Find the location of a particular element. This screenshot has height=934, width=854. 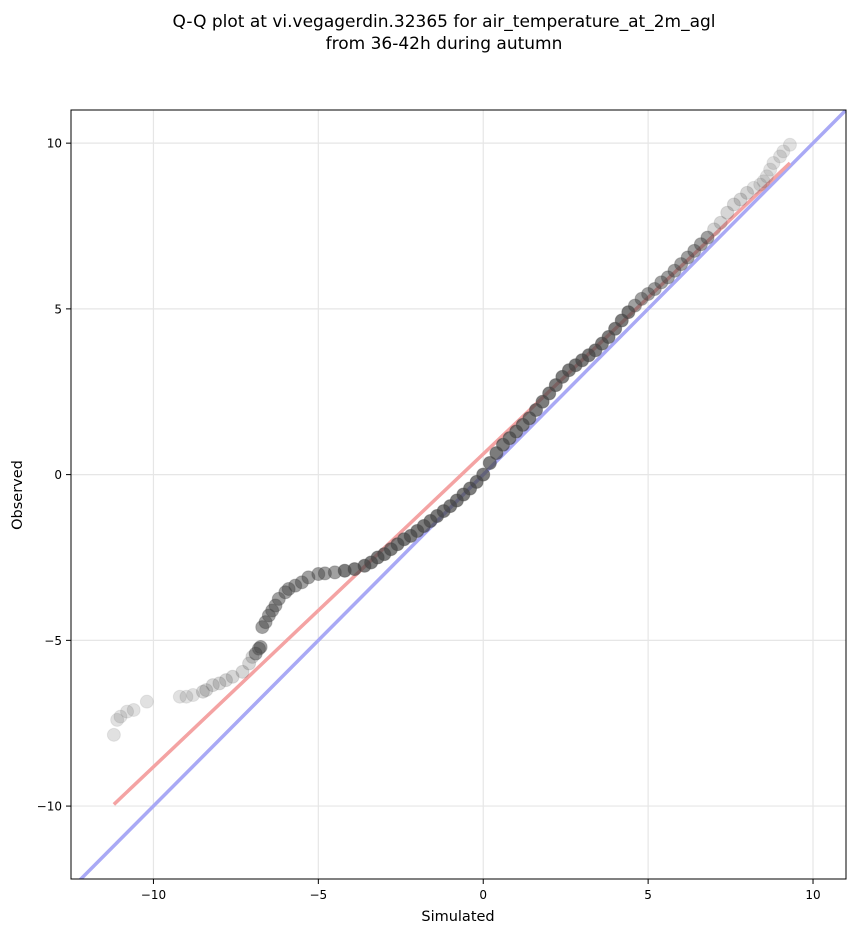

chart-title-line-2: from 36-42h during autumn is located at coordinates (444, 44).